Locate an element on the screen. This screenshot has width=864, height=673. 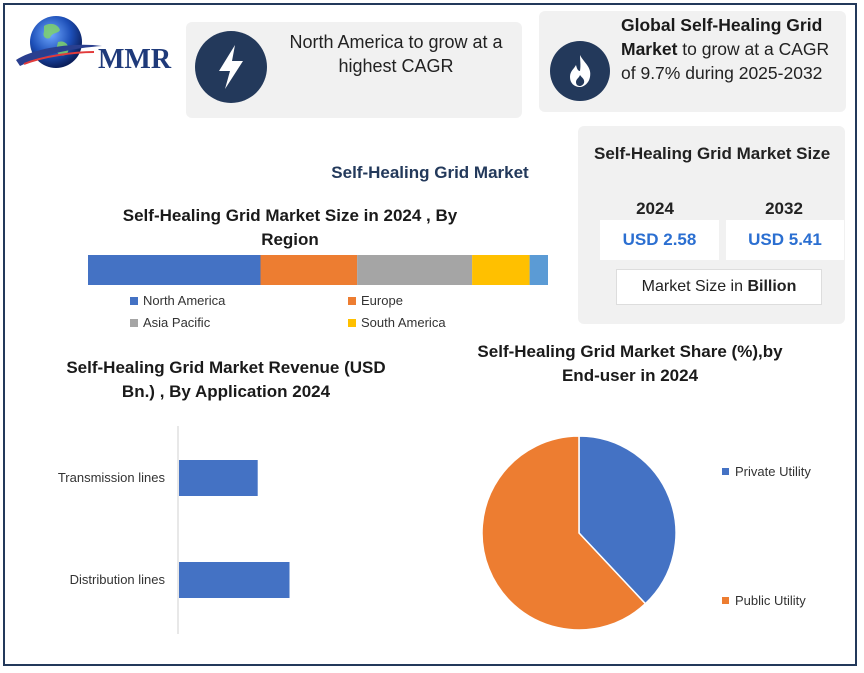
region-segment-north-america is located at coordinates (174, 270).